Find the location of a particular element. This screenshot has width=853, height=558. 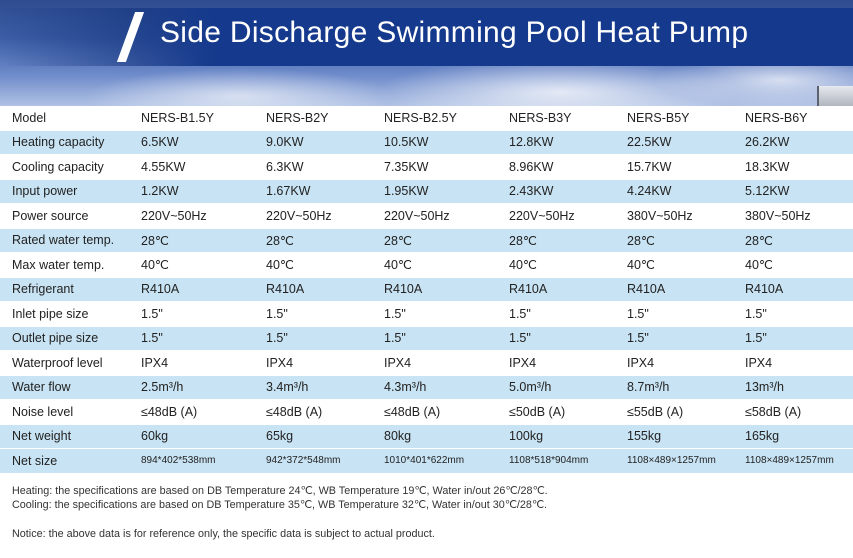

row-label: Outlet pipe size is located at coordinates (64, 338).